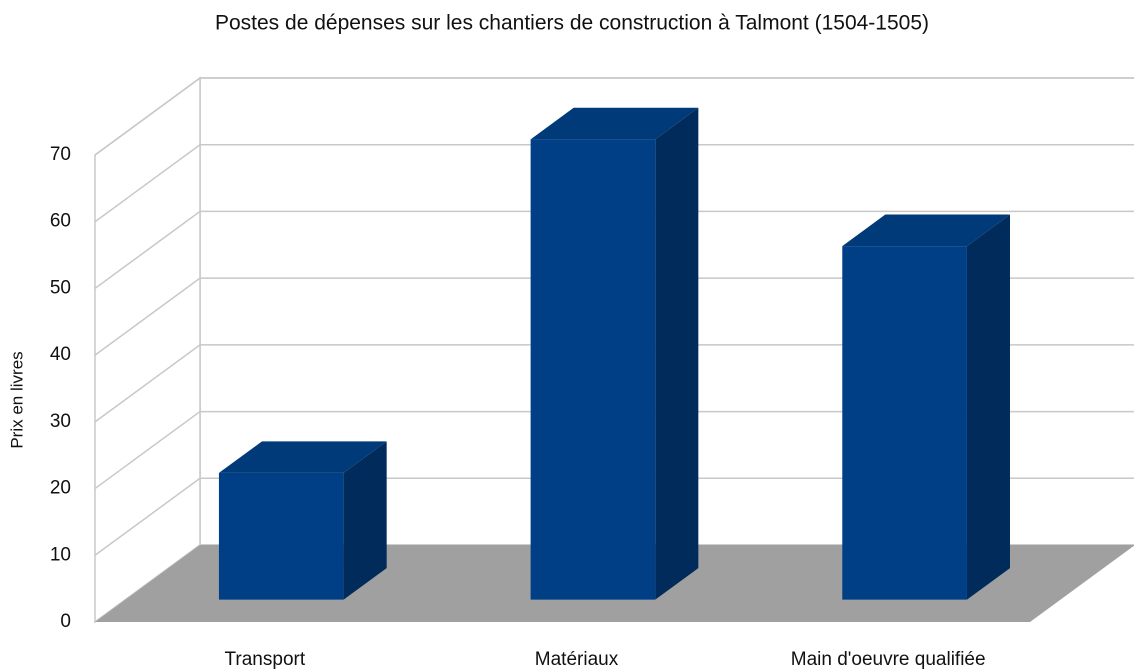  Describe the element at coordinates (60, 287) in the screenshot. I see `y-tick-label: 50` at that location.